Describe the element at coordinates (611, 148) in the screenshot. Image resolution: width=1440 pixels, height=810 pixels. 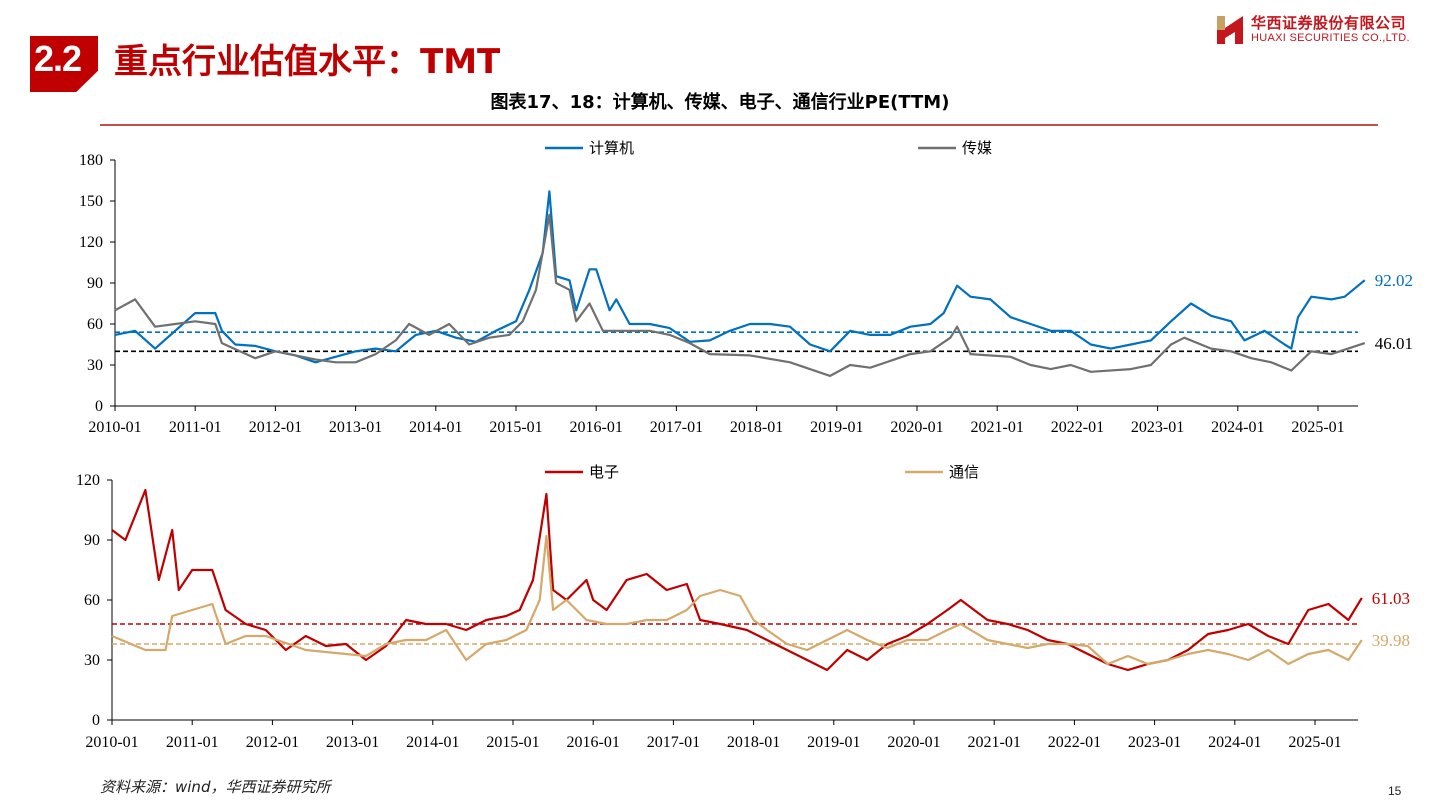
I see `legend-label: 计算机` at that location.